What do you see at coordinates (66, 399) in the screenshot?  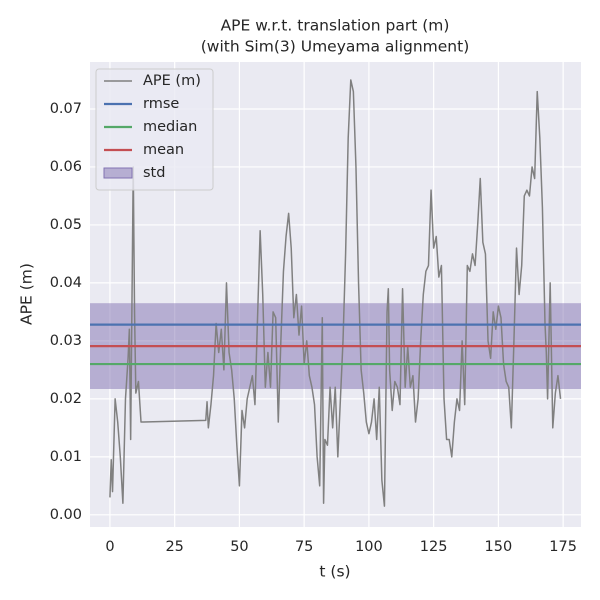 I see `y-tick-label: 0.02` at bounding box center [66, 399].